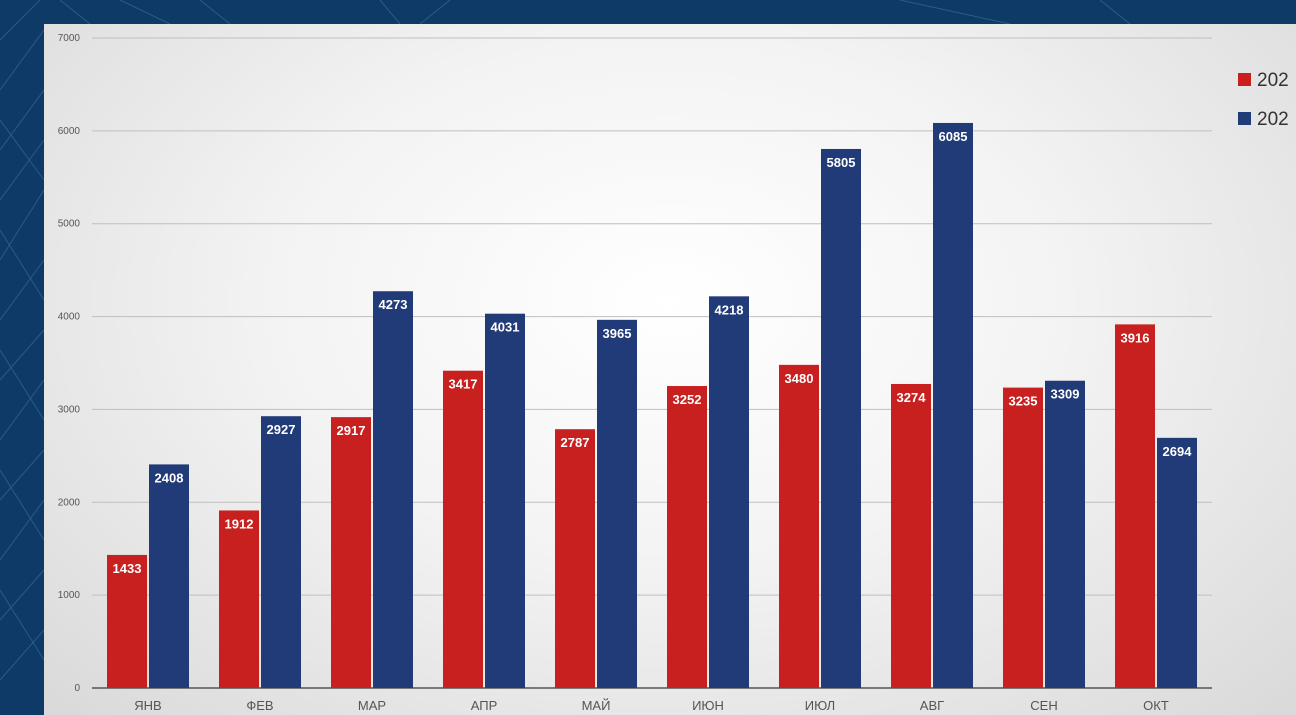 This screenshot has width=1296, height=715. Describe the element at coordinates (69, 131) in the screenshot. I see `y-tick-label: 6000` at that location.